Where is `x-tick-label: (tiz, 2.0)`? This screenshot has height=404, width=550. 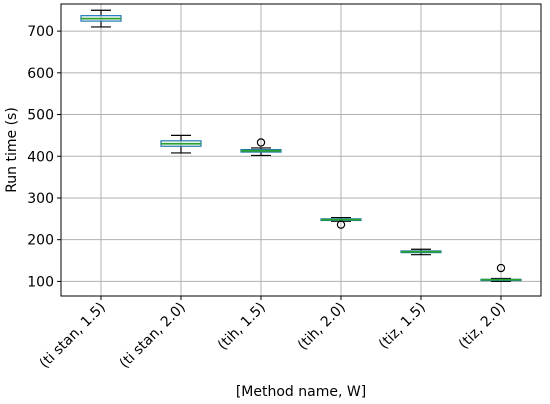 x-tick-label: (tiz, 2.0) is located at coordinates (482, 326).